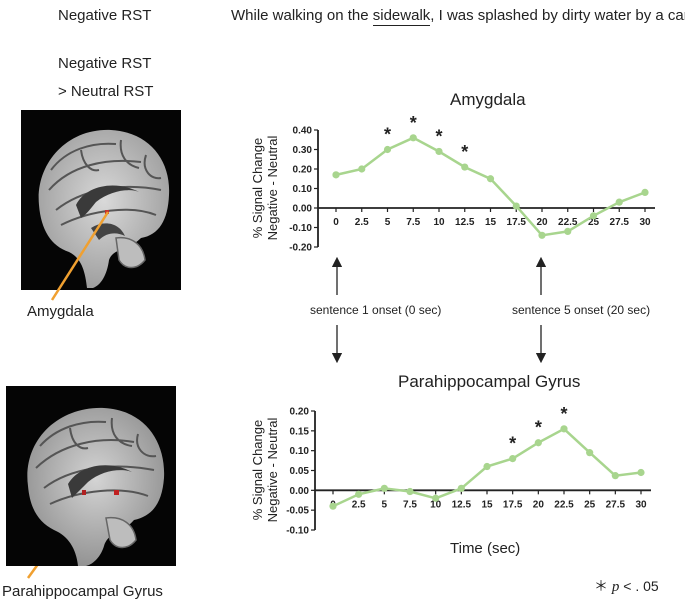 This screenshot has width=685, height=605. I want to click on x-axis-label: Time (sec), so click(485, 548).